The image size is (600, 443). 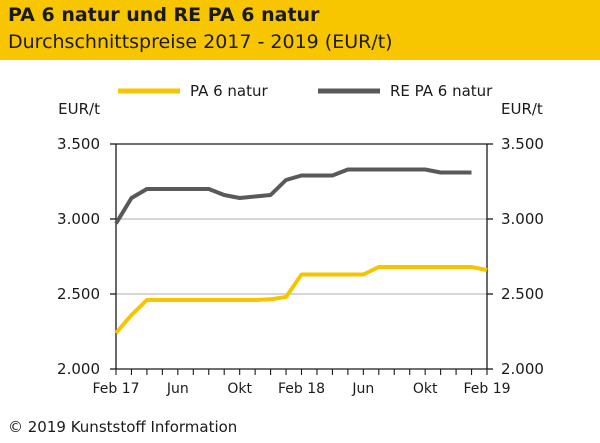 What do you see at coordinates (522, 219) in the screenshot?
I see `y-tick-label-right: 3.000` at bounding box center [522, 219].